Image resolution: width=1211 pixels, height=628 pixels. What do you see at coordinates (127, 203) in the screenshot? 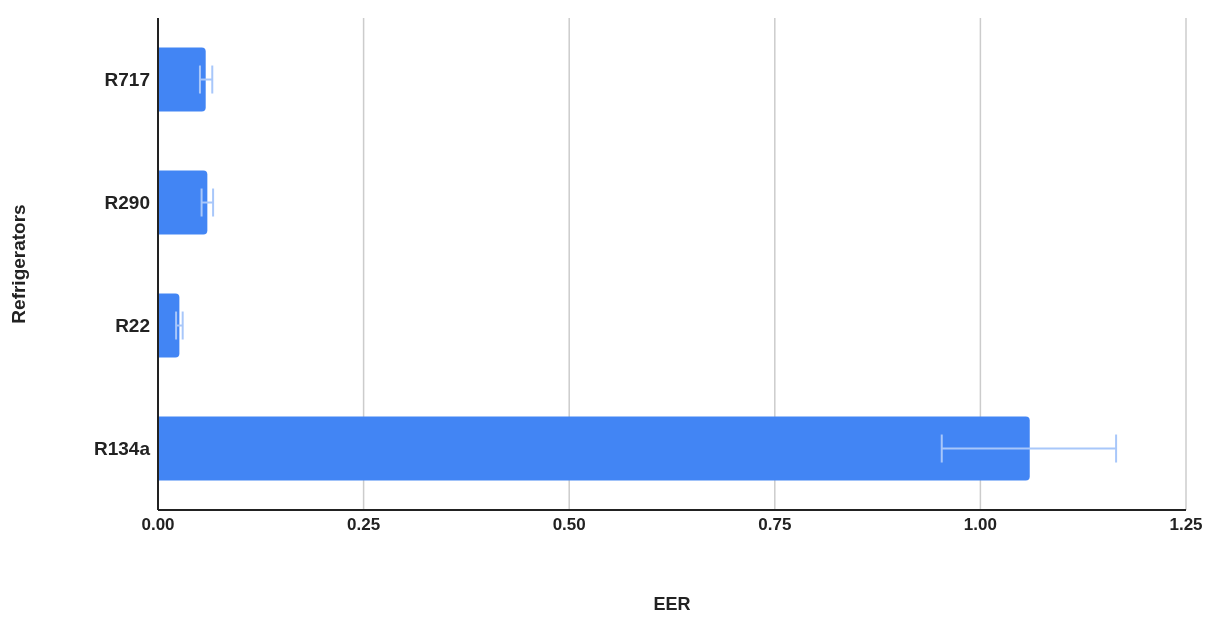
I see `y-tick-label: R290` at bounding box center [127, 203].